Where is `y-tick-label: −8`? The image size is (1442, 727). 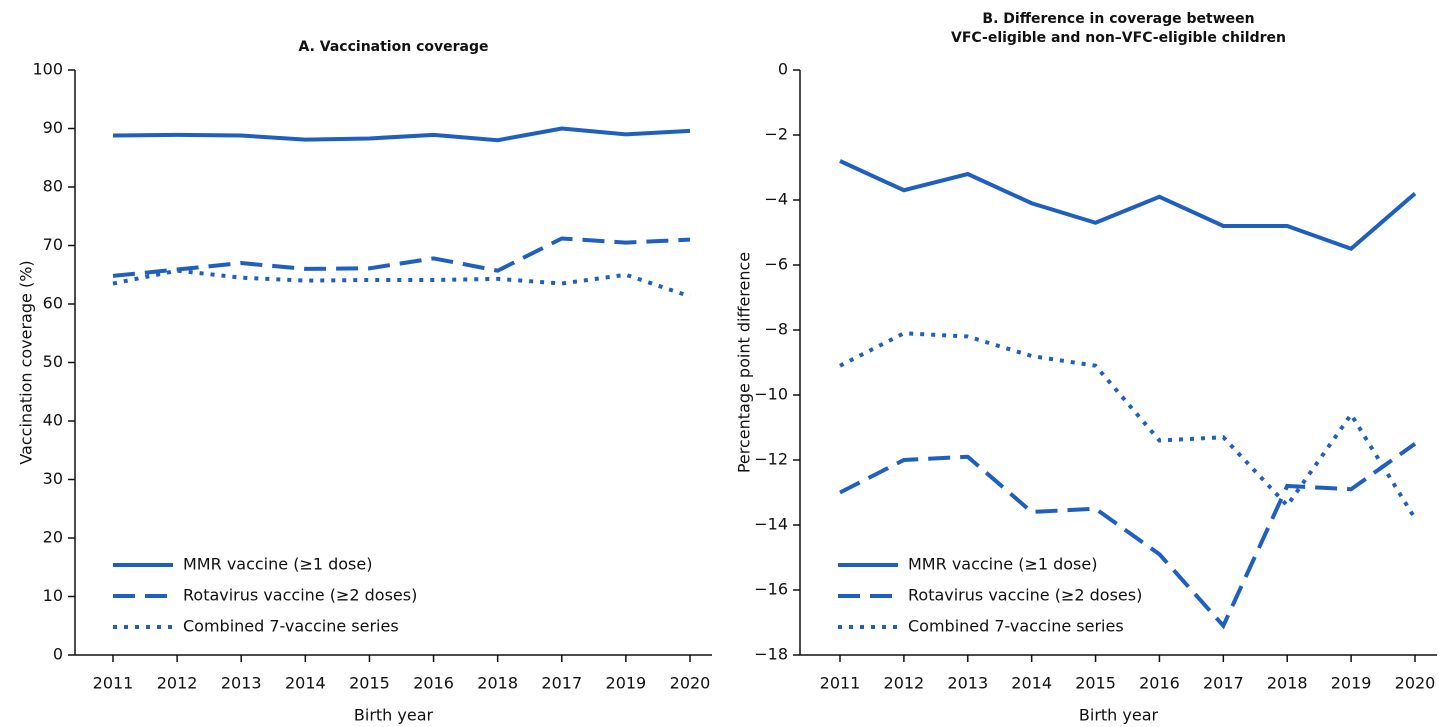
y-tick-label: −8 is located at coordinates (776, 329).